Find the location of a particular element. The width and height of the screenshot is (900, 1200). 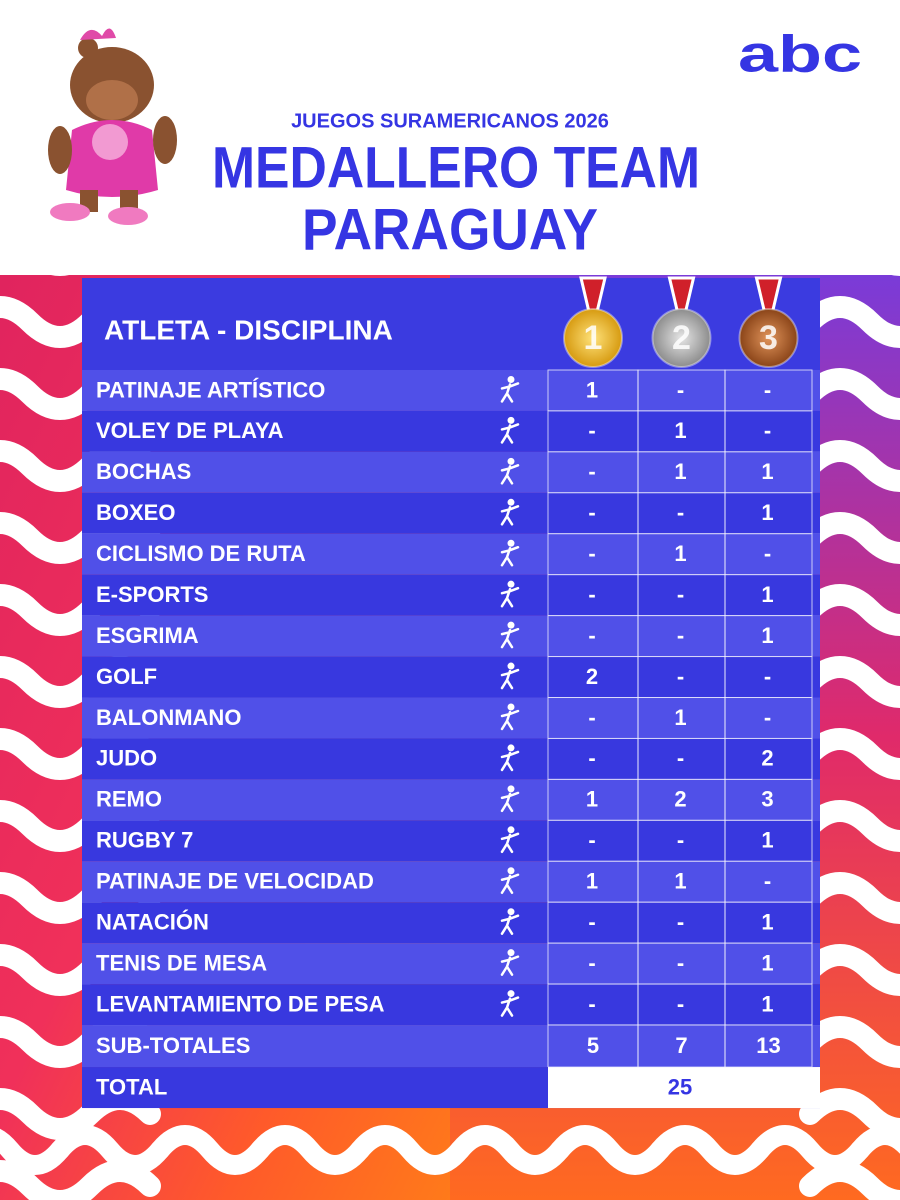

total-value: 25 is located at coordinates (680, 1086).